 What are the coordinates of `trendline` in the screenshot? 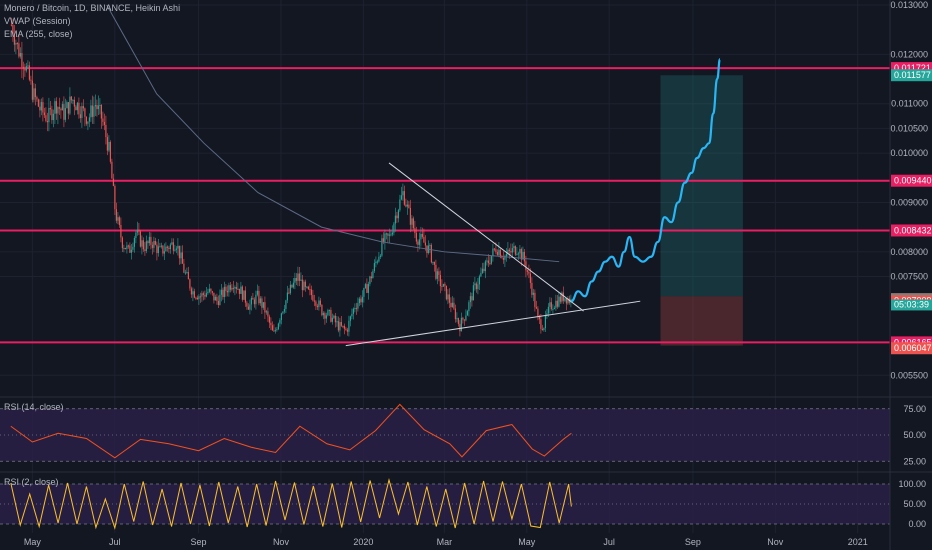 It's located at (493, 323).